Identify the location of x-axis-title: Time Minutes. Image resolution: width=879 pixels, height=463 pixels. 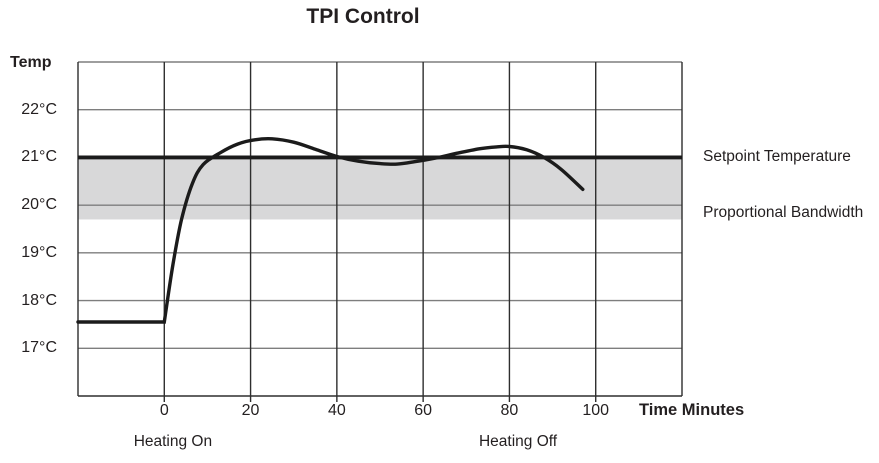
(692, 410).